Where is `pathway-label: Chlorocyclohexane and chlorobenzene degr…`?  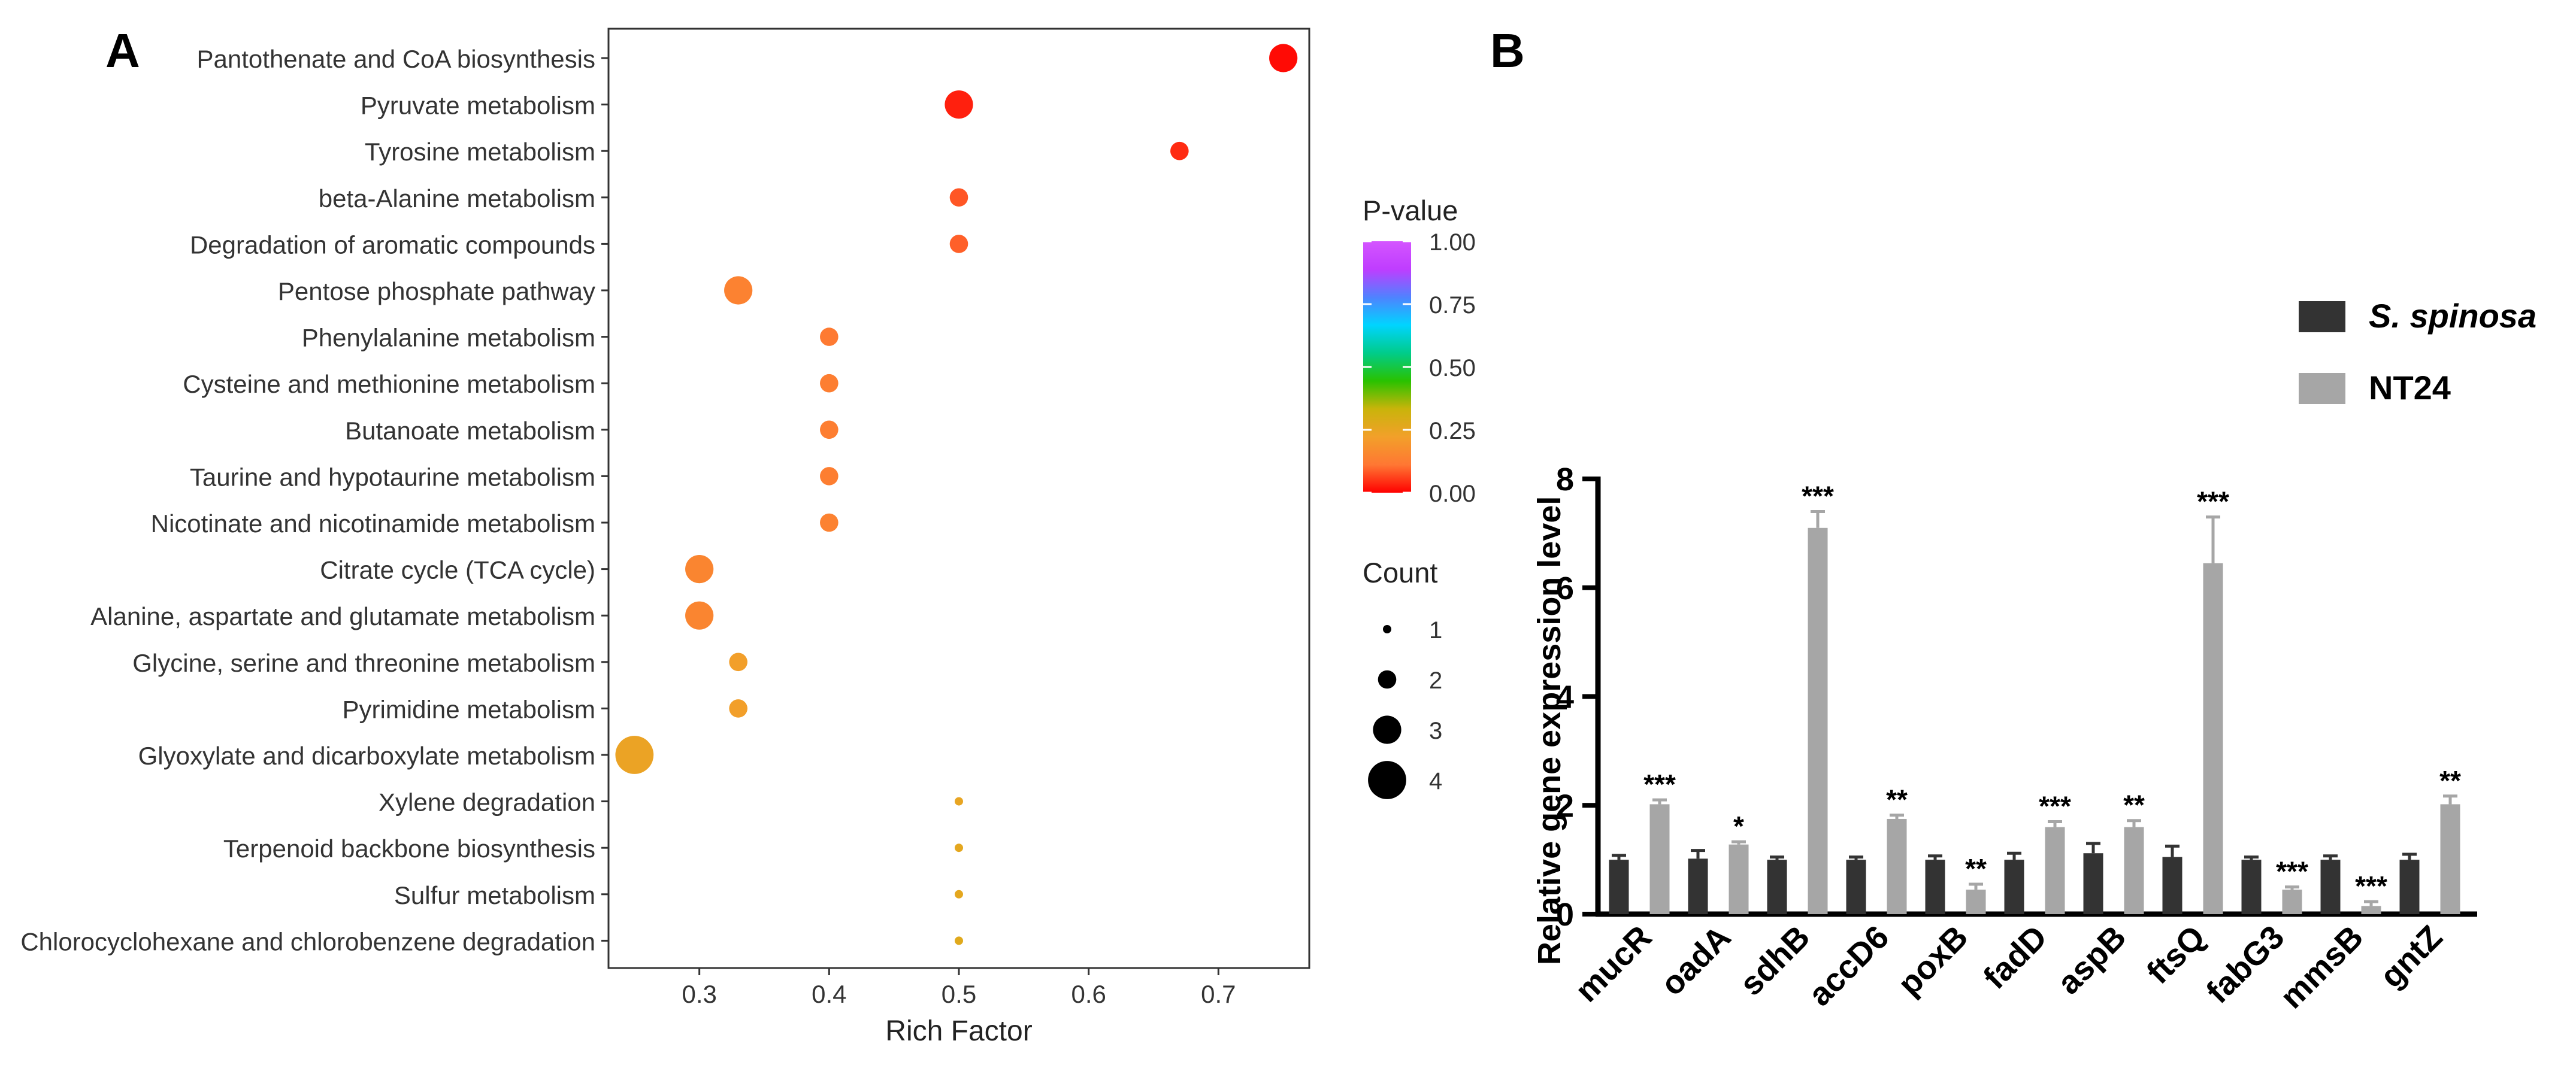
pathway-label: Chlorocyclohexane and chlorobenzene degr… is located at coordinates (307, 941).